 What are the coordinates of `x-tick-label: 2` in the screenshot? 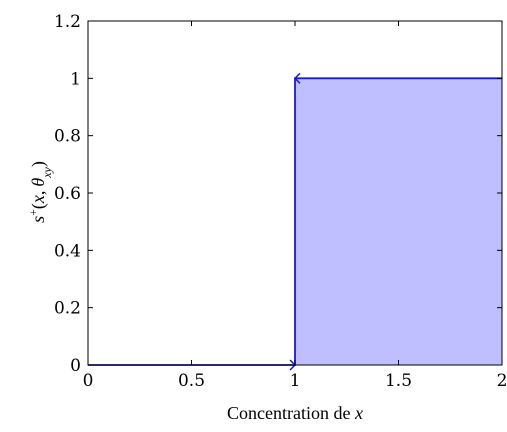 It's located at (502, 381).